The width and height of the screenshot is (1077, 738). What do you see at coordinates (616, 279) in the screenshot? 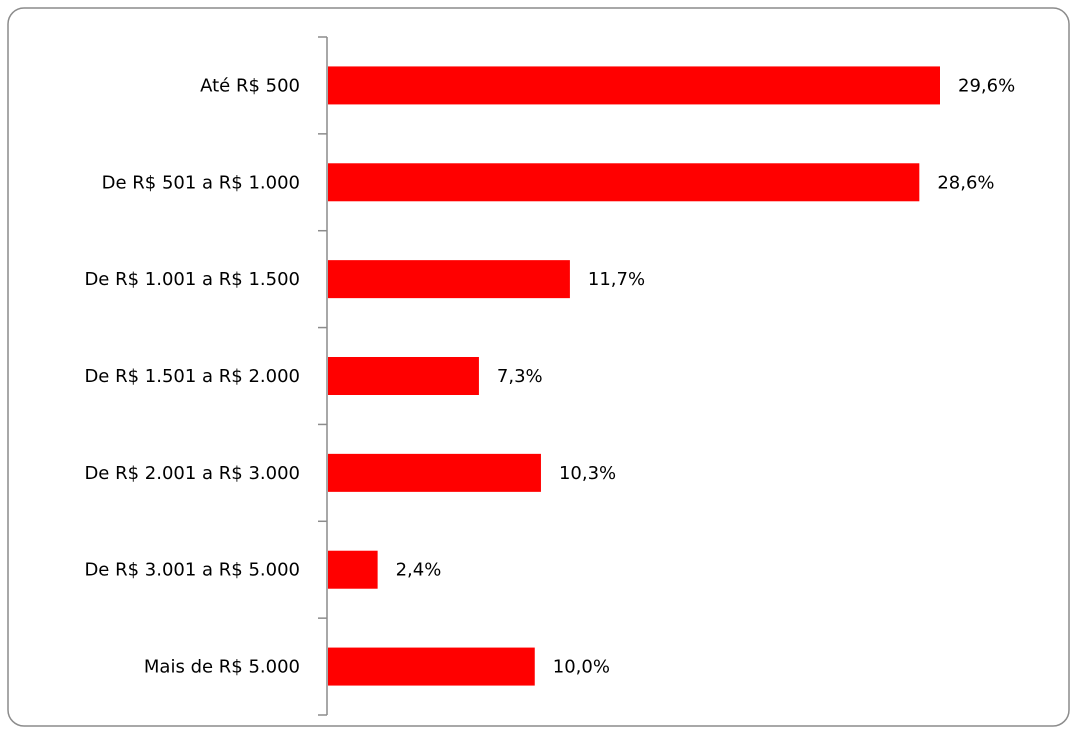
I see `value-label: 11,7%` at bounding box center [616, 279].